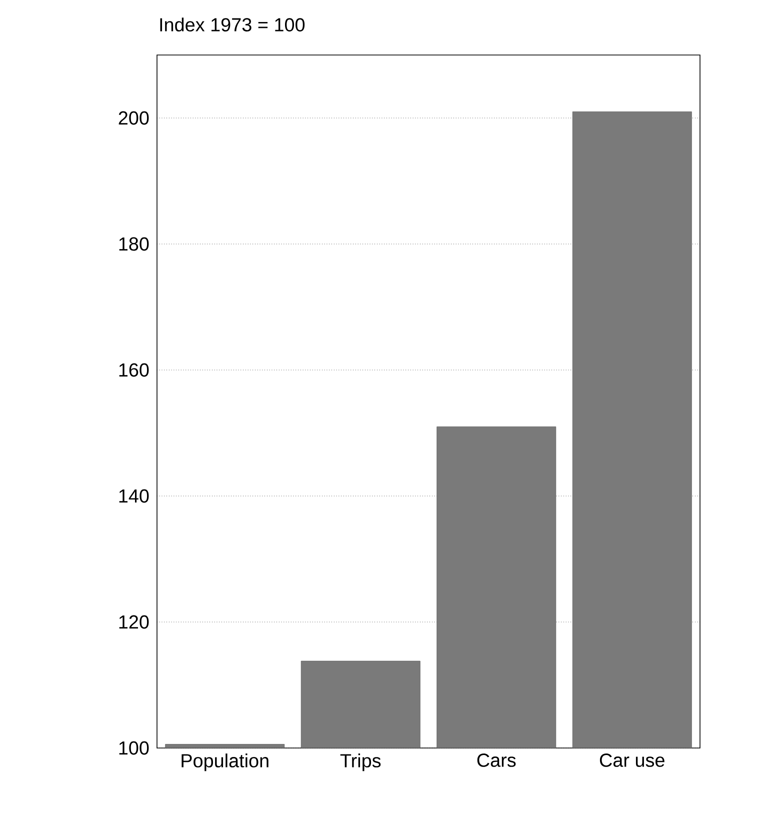 Image resolution: width=772 pixels, height=815 pixels. I want to click on y-tick-label: 140, so click(134, 496).